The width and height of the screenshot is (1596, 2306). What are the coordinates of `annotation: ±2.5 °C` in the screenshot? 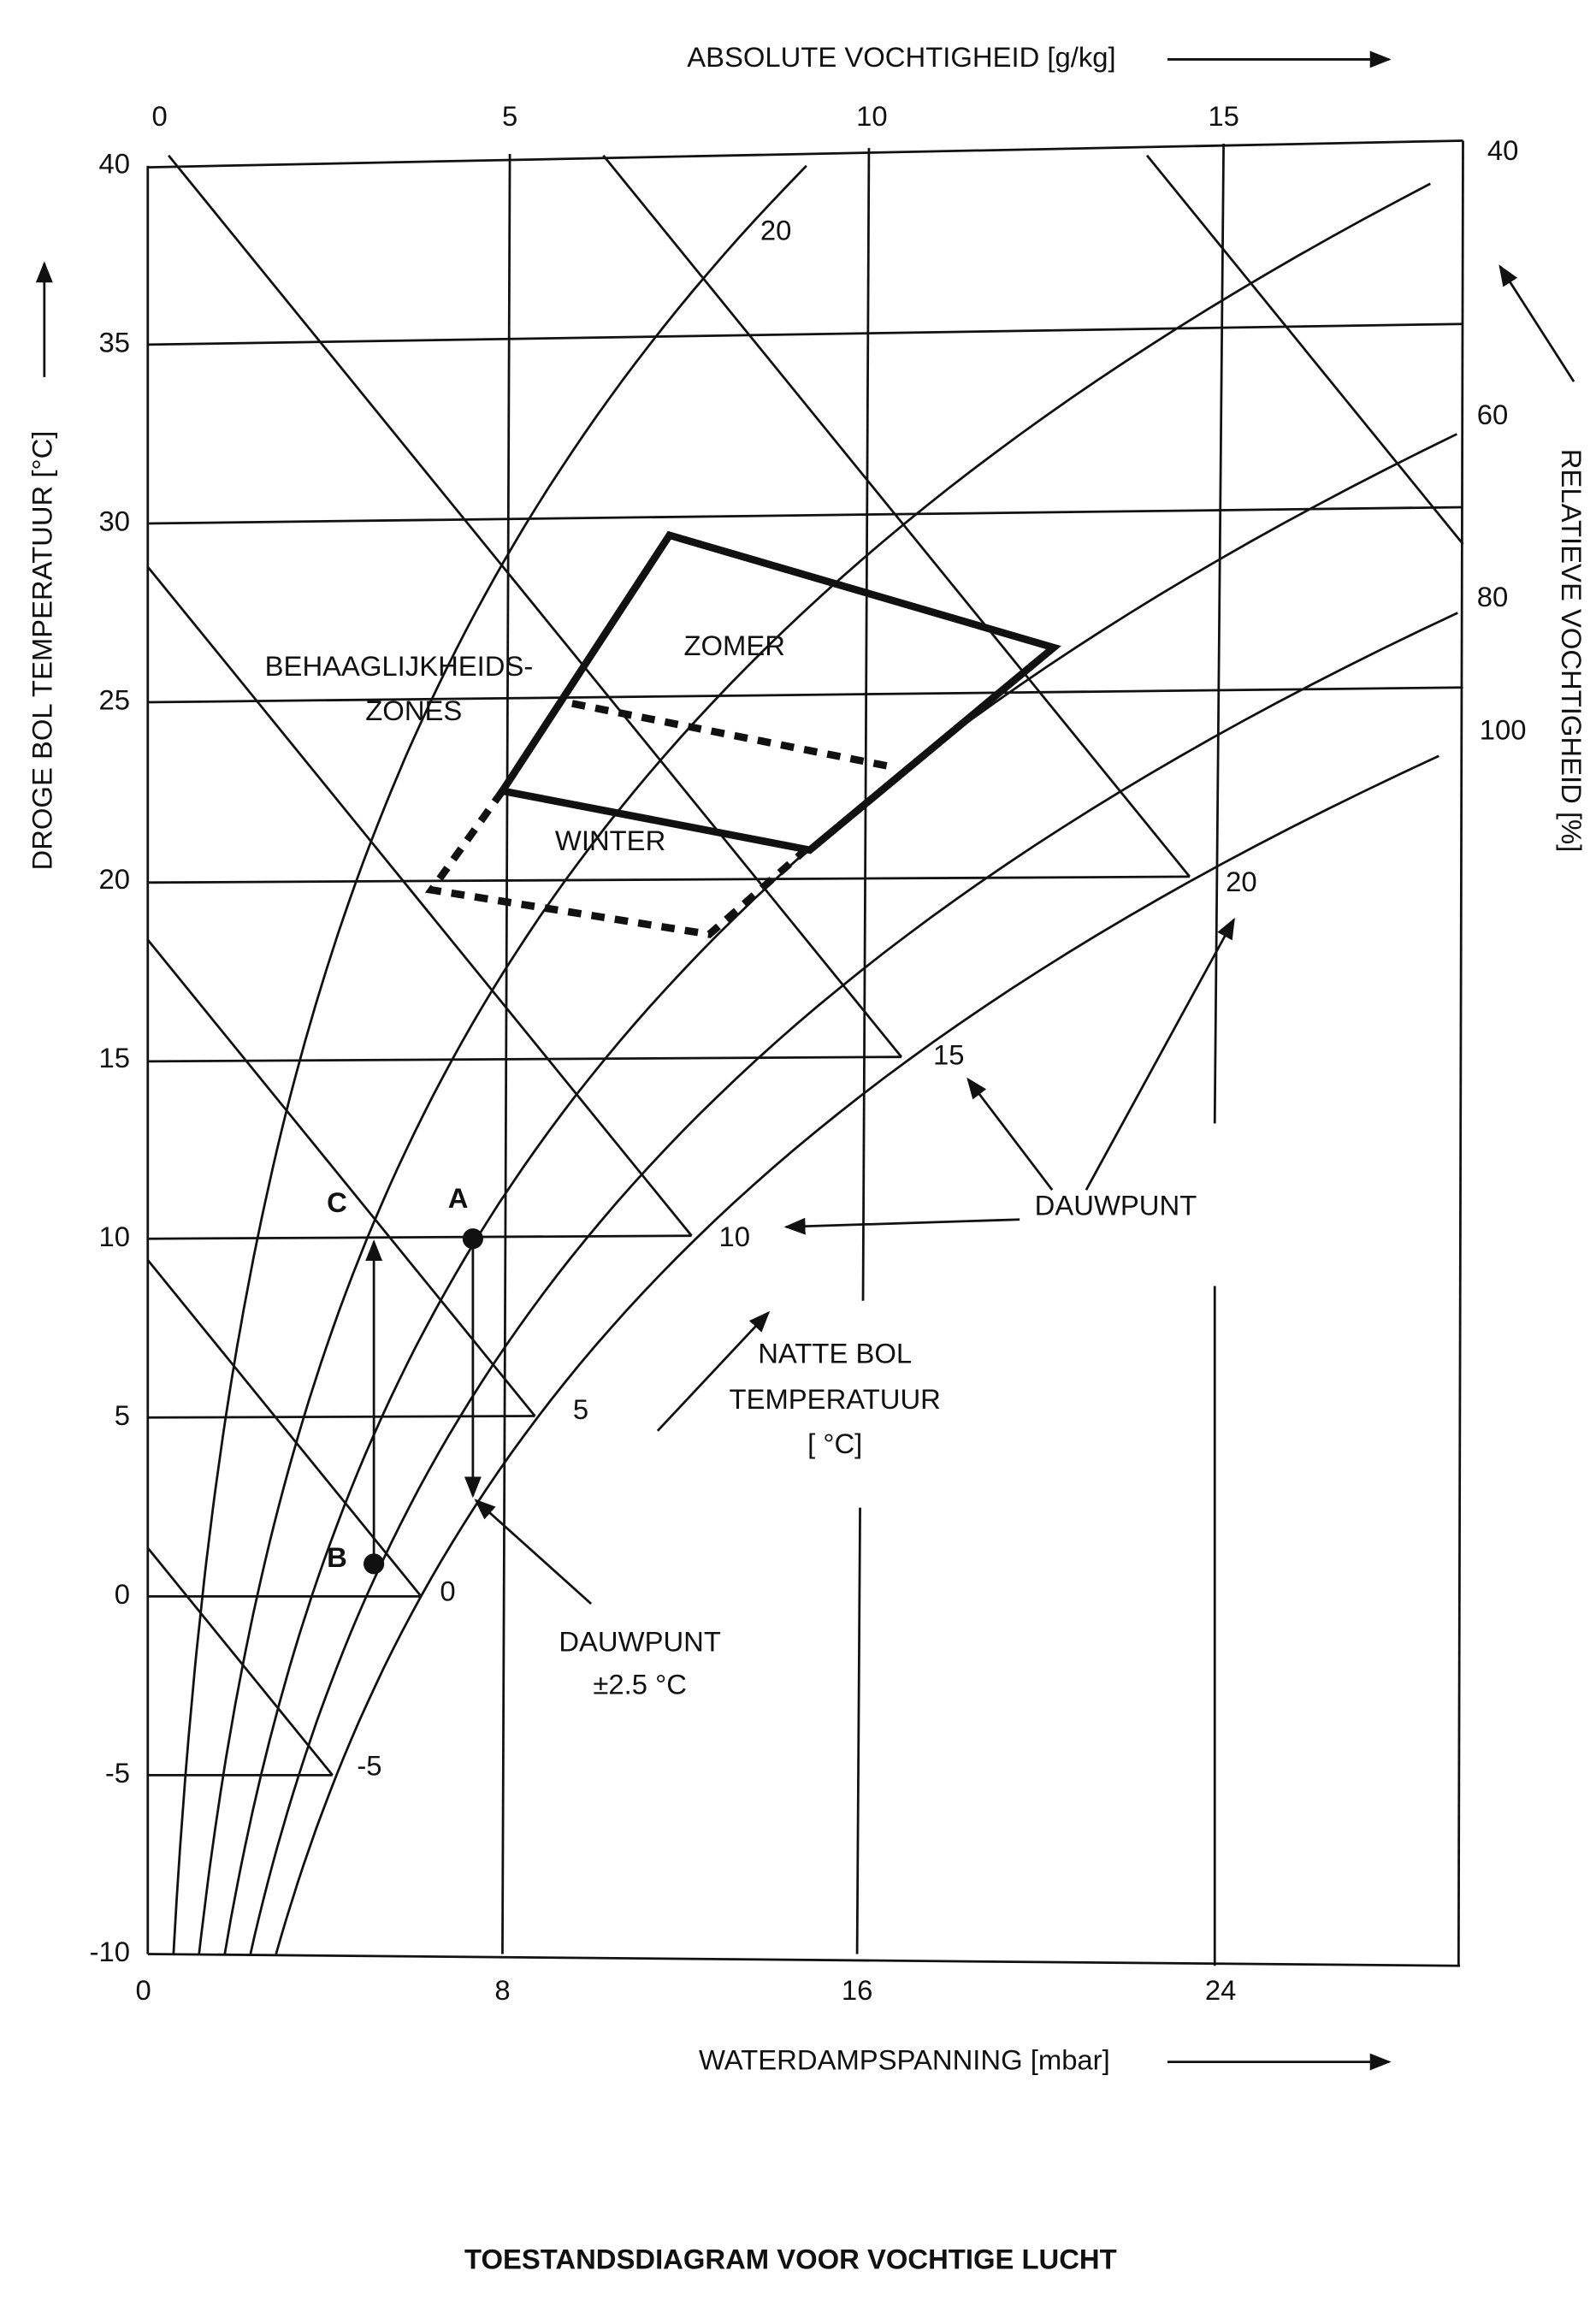 It's located at (640, 1684).